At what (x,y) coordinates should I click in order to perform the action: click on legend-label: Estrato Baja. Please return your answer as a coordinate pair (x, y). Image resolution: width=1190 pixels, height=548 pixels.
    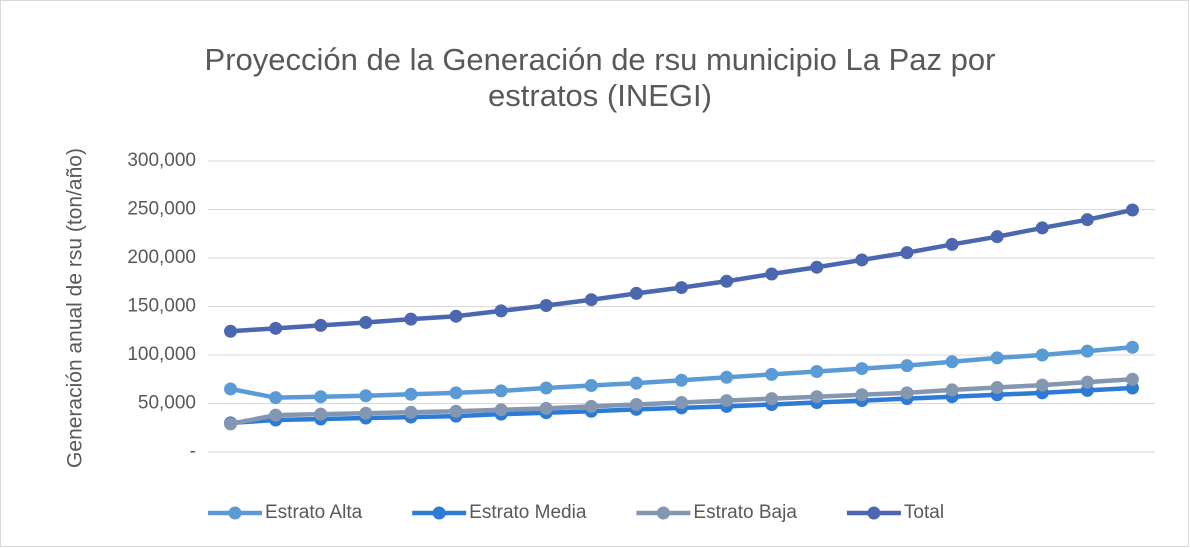
    Looking at the image, I should click on (745, 512).